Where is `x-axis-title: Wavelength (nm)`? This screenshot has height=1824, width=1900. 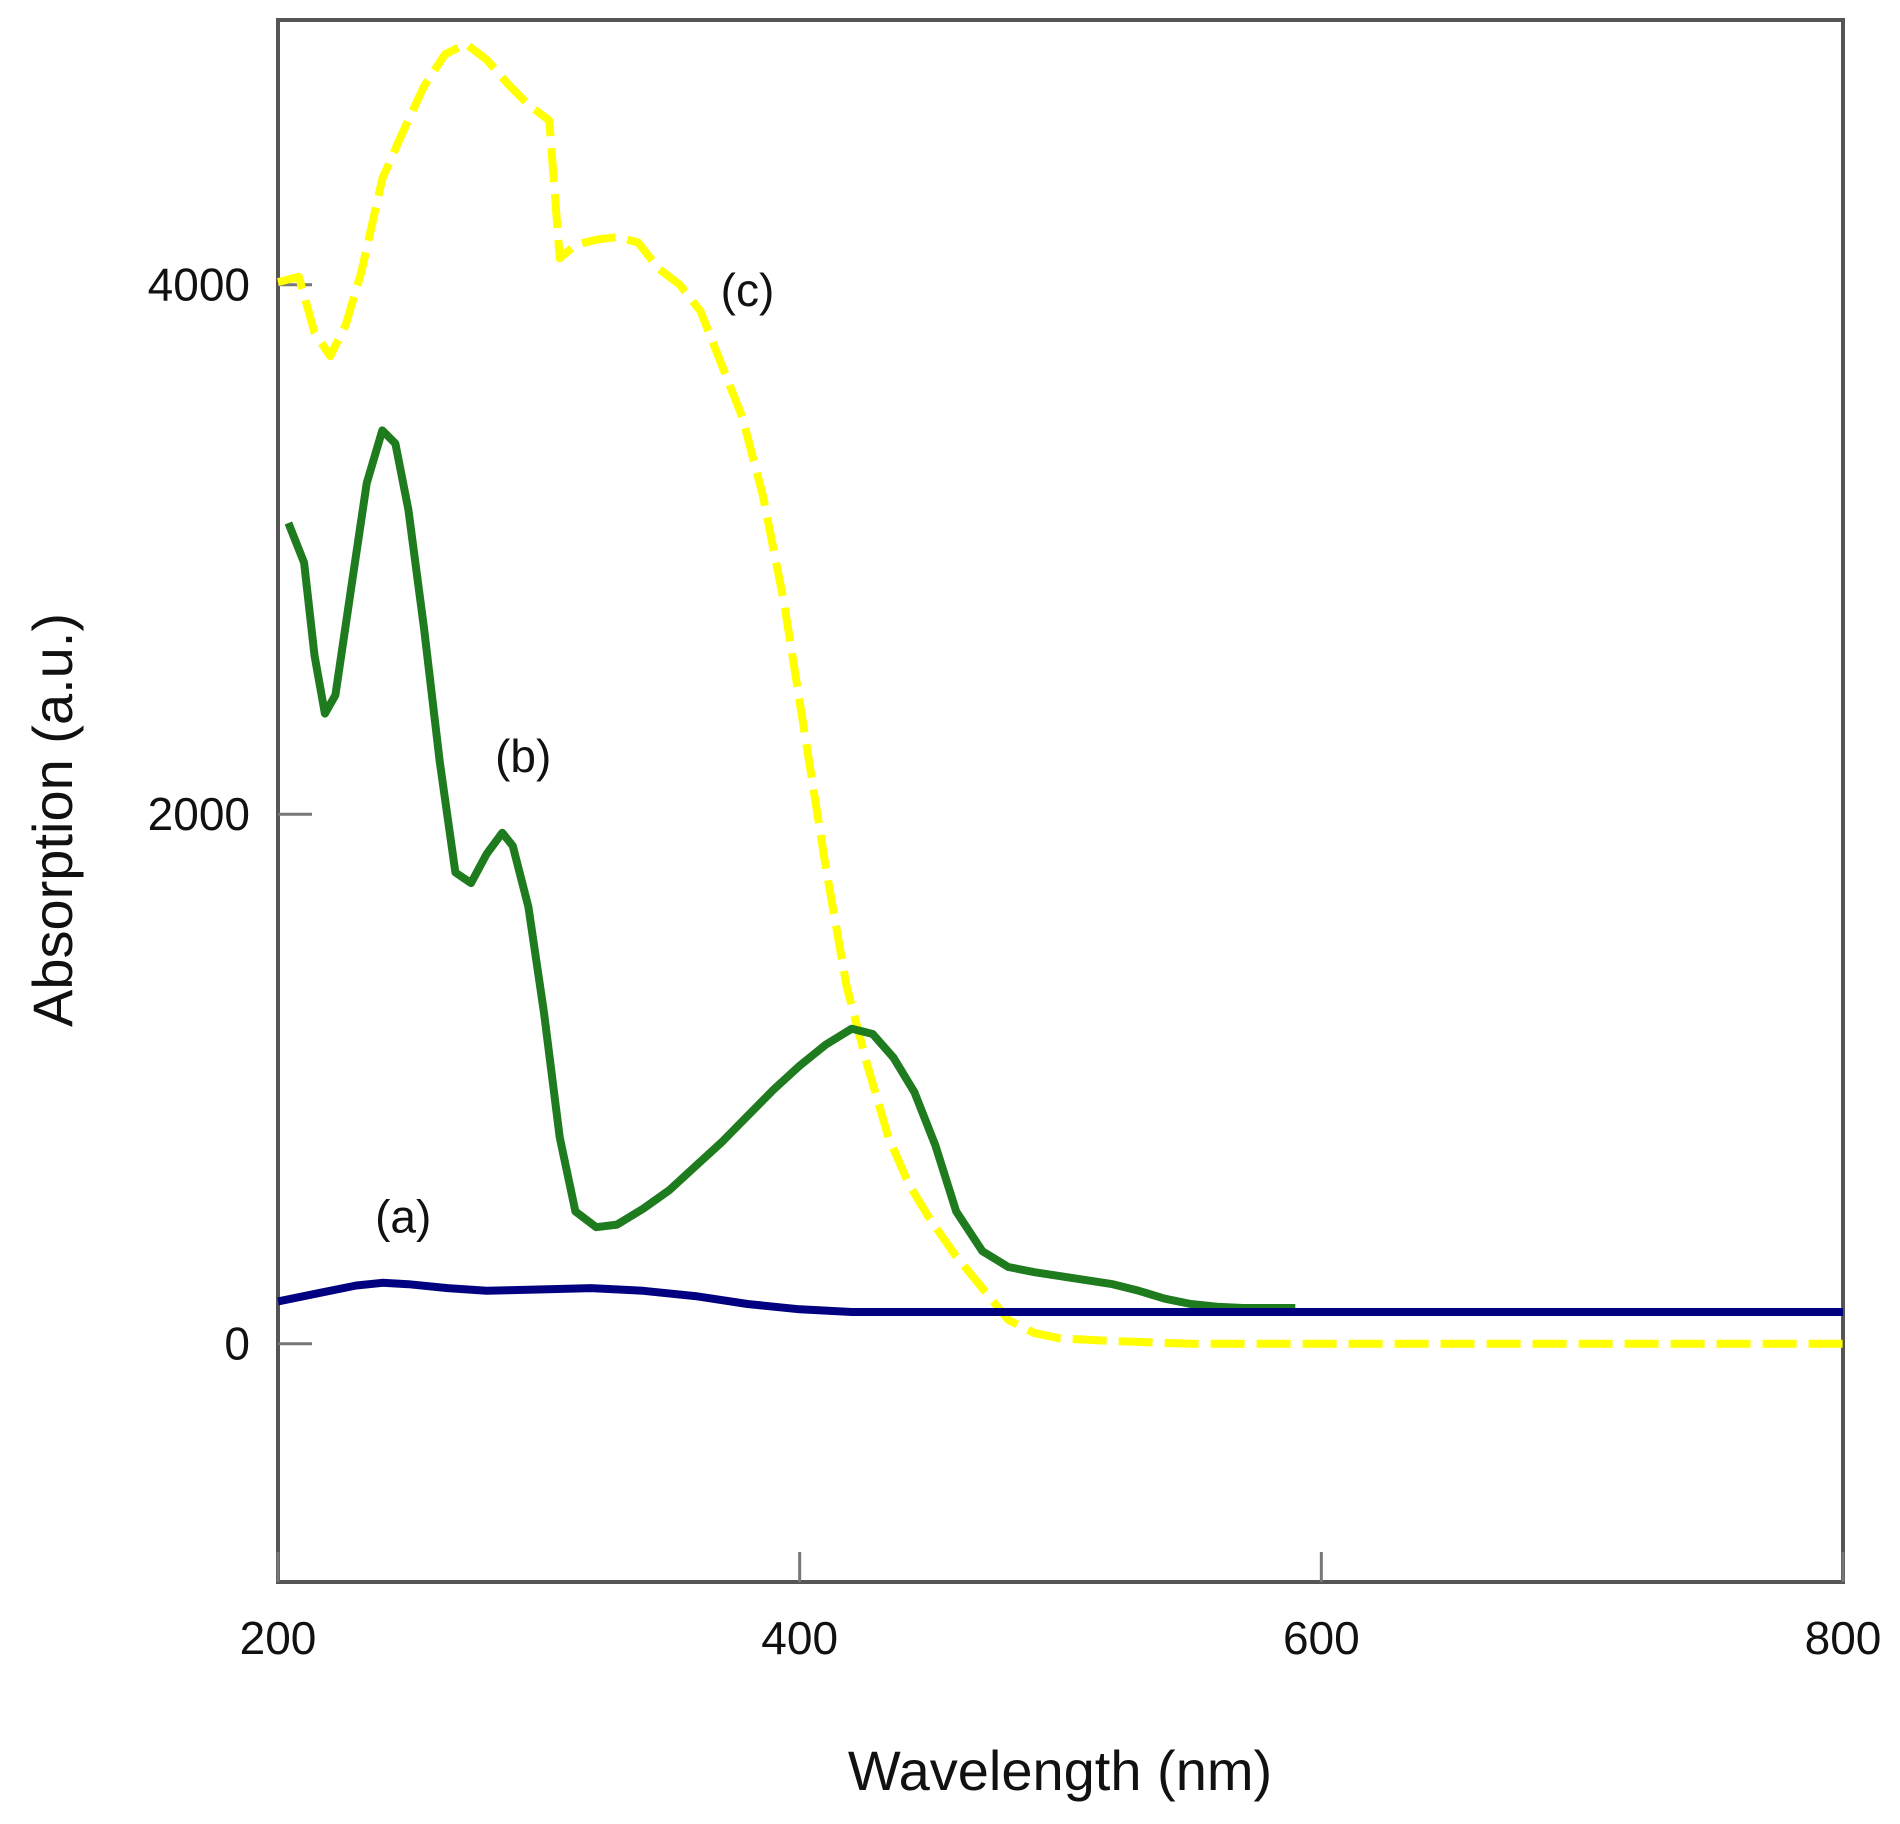 x-axis-title: Wavelength (nm) is located at coordinates (1060, 1770).